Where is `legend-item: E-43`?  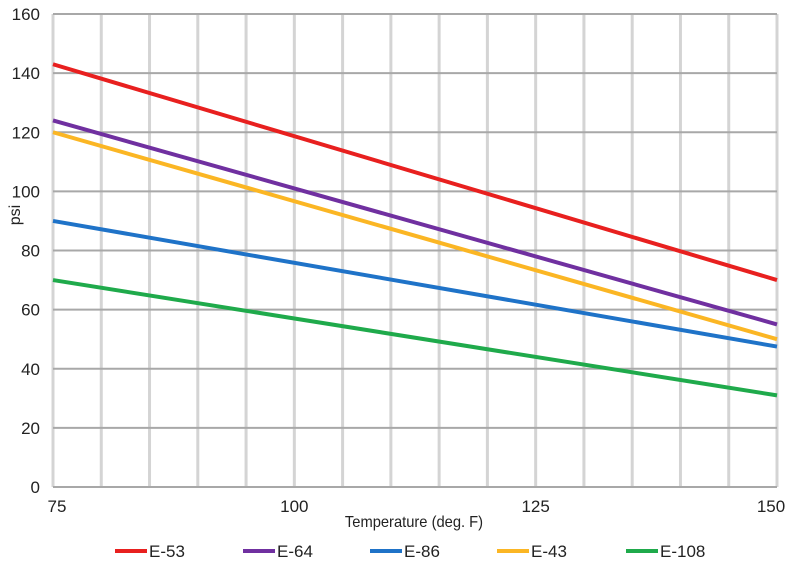 legend-item: E-43 is located at coordinates (532, 551).